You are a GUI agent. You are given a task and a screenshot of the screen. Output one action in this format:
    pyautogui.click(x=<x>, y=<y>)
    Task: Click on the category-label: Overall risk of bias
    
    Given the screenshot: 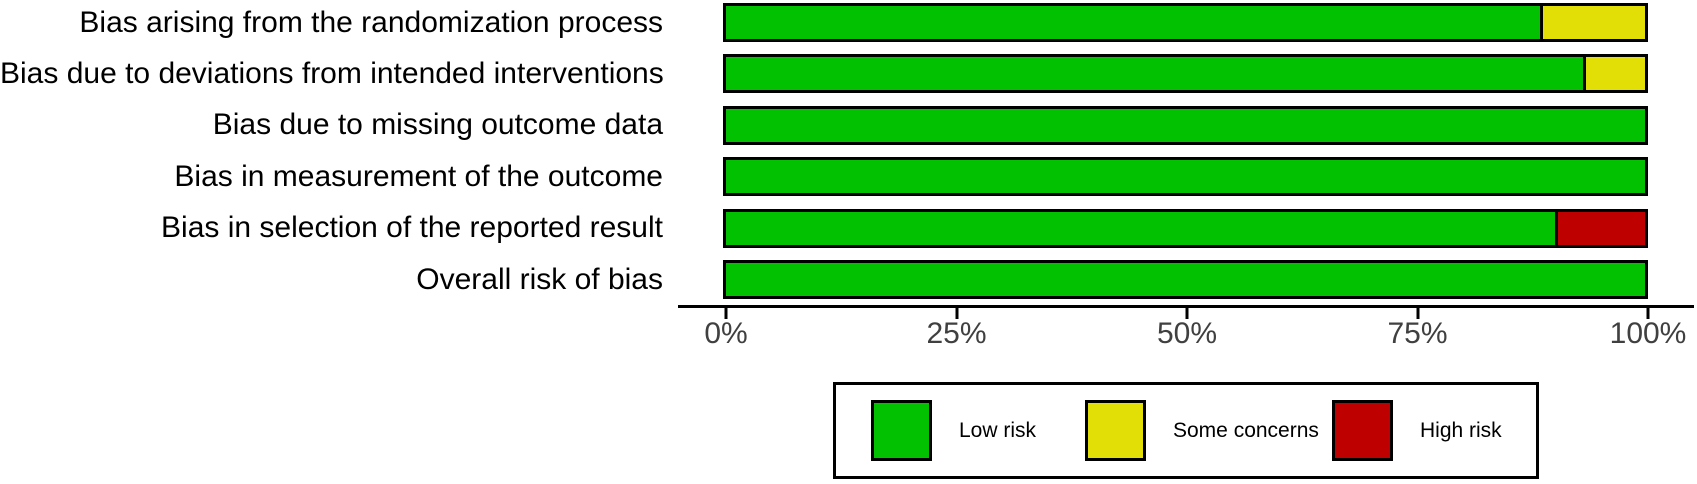 What is the action you would take?
    pyautogui.click(x=539, y=279)
    